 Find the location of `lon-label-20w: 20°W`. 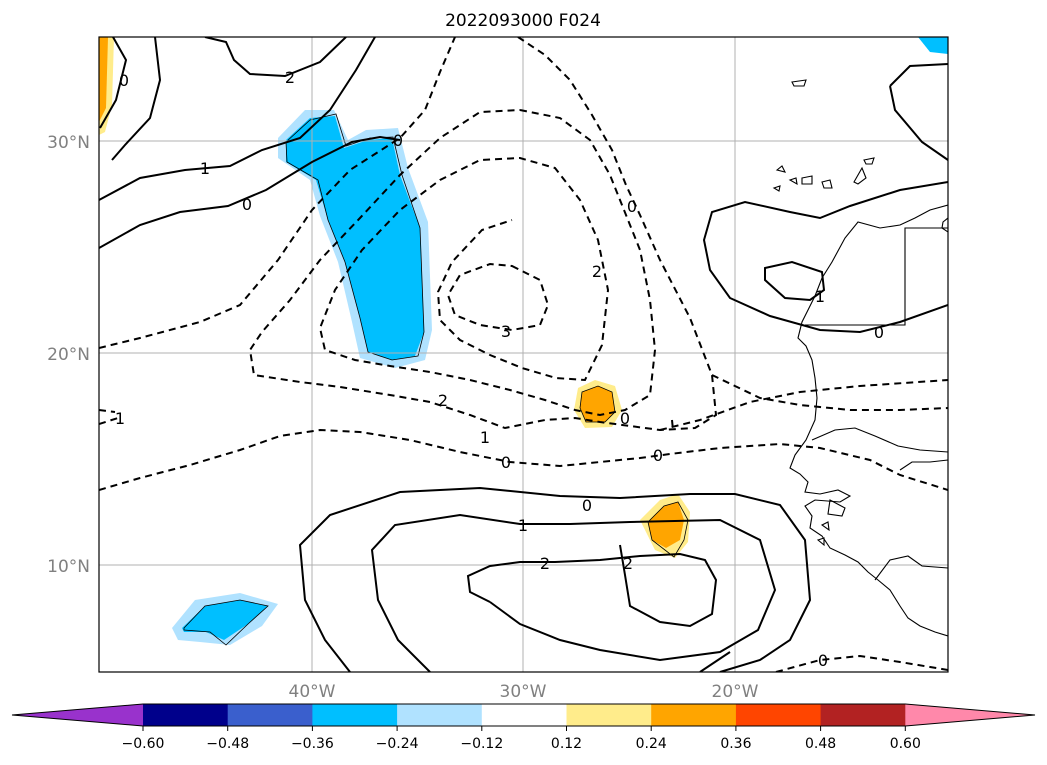

lon-label-20w: 20°W is located at coordinates (735, 692).